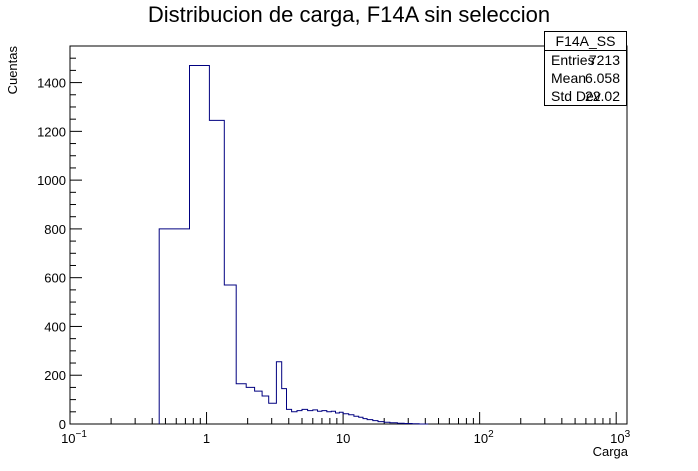  Describe the element at coordinates (611, 451) in the screenshot. I see `x-axis-label: Carga` at that location.